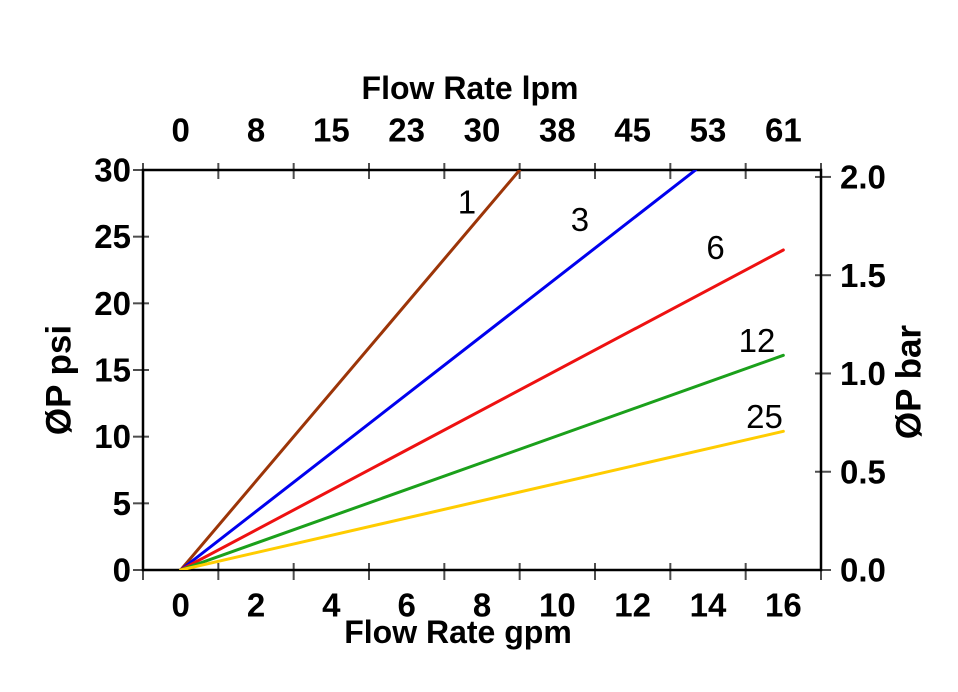 The height and width of the screenshot is (692, 958). I want to click on bottom-axis-tick-label: 10, so click(557, 605).